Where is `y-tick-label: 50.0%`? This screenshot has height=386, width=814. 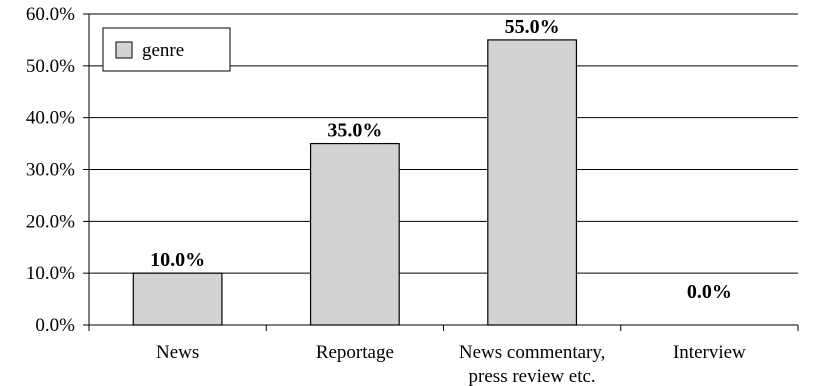
y-tick-label: 50.0% is located at coordinates (50, 66).